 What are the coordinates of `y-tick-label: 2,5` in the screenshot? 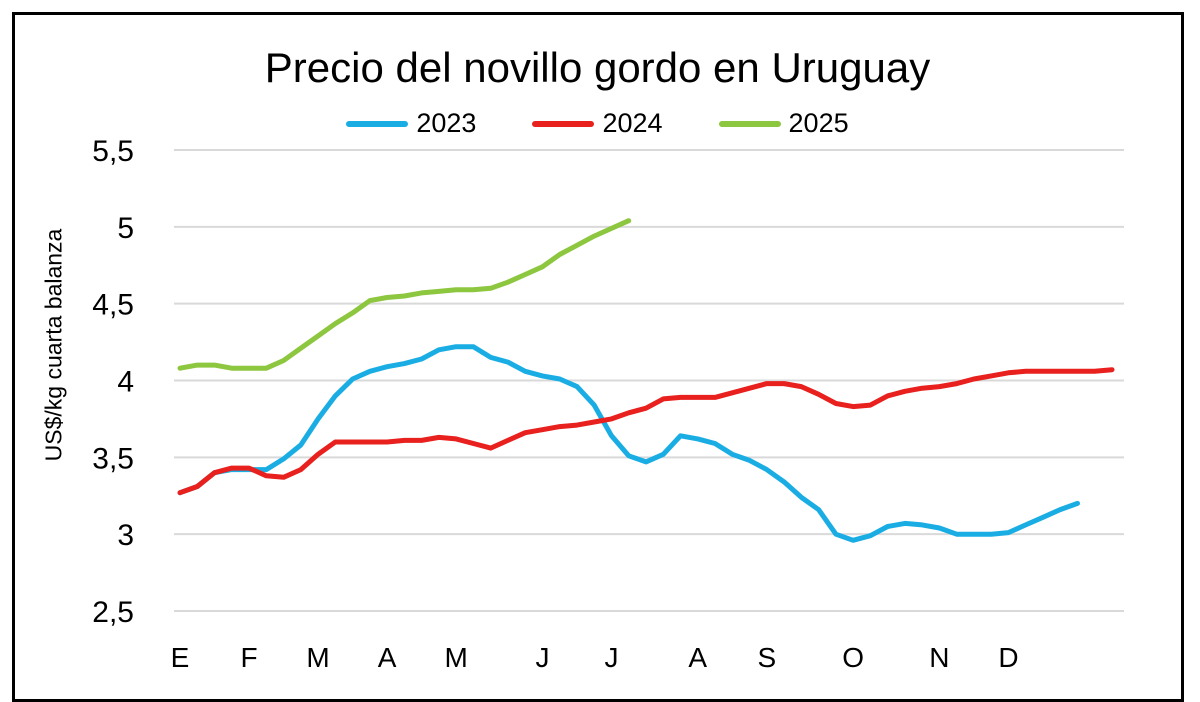 It's located at (113, 612).